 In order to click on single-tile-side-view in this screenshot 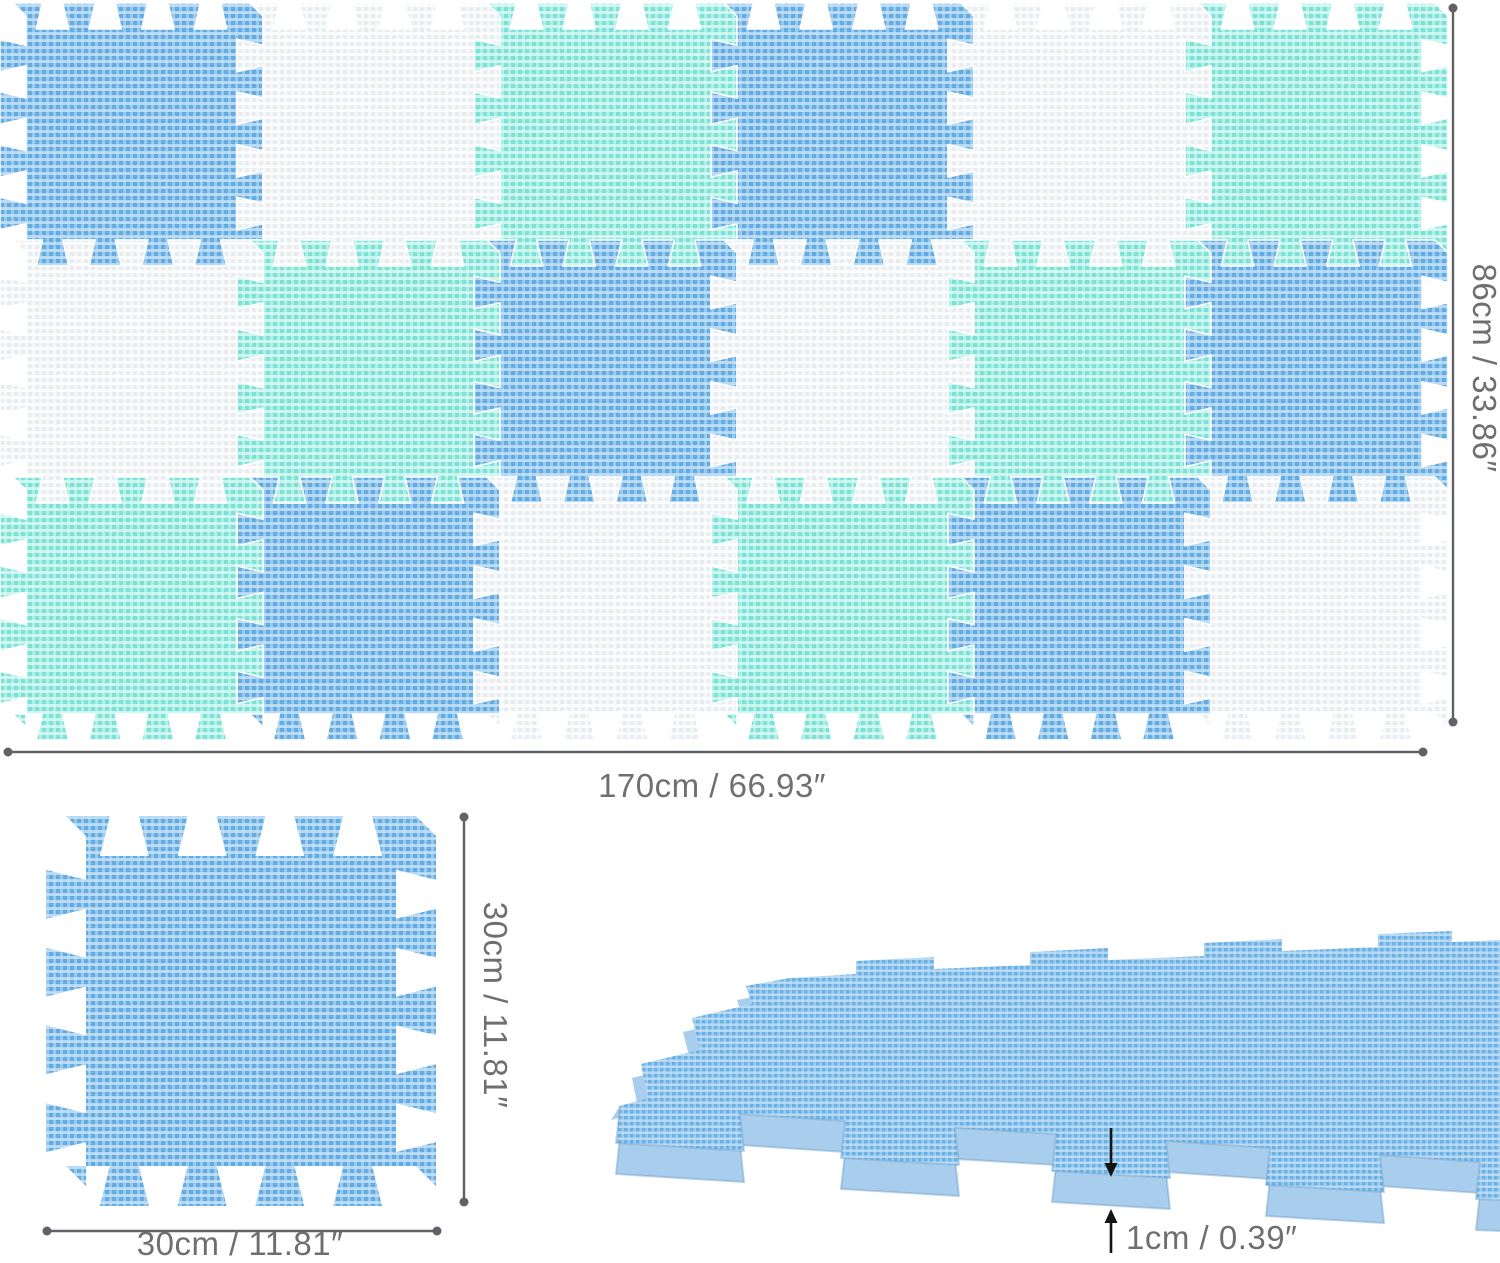, I will do `click(1055, 1081)`.